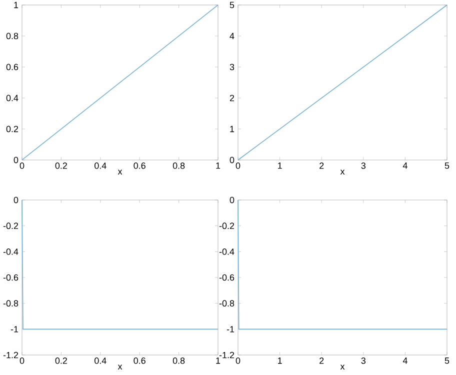 The width and height of the screenshot is (456, 375). Describe the element at coordinates (232, 36) in the screenshot. I see `y-tick-label: 4` at that location.